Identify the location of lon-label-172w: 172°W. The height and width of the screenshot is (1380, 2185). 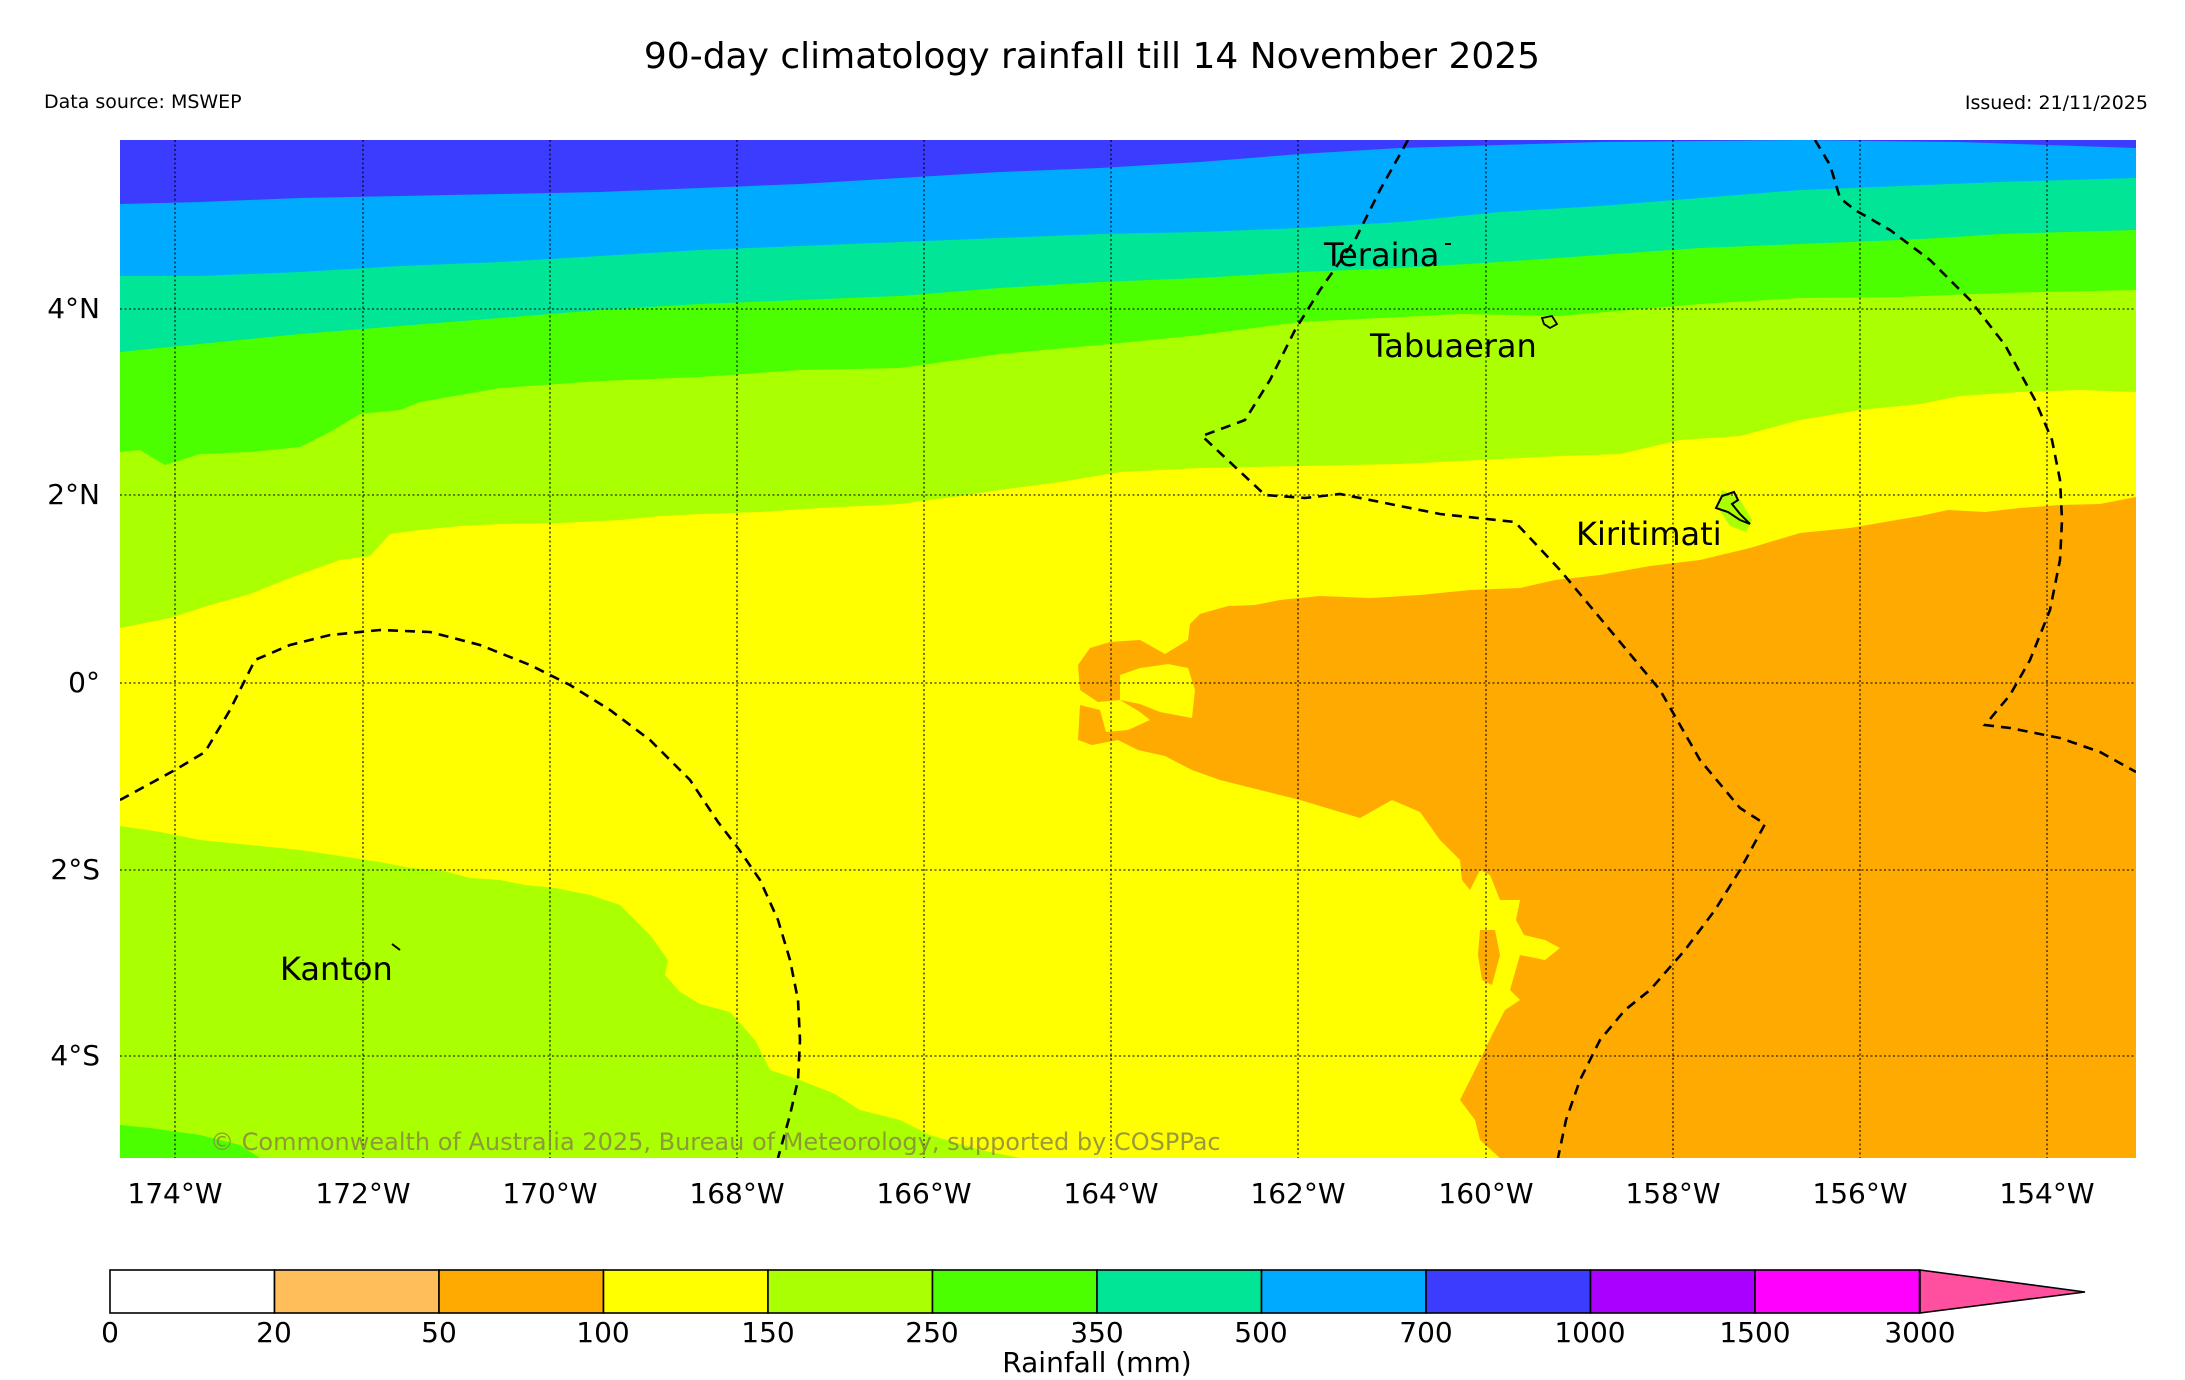
(362, 1193).